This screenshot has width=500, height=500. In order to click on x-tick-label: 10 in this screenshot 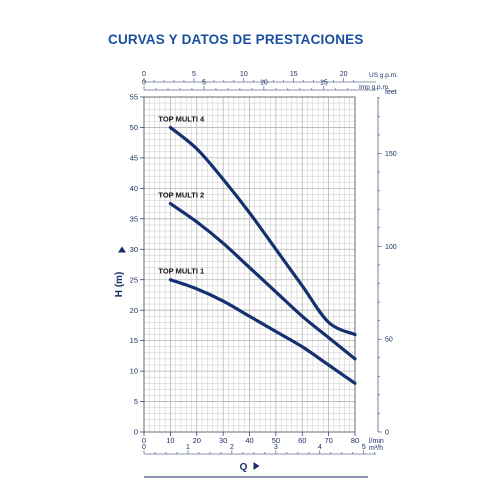, I will do `click(170, 440)`.